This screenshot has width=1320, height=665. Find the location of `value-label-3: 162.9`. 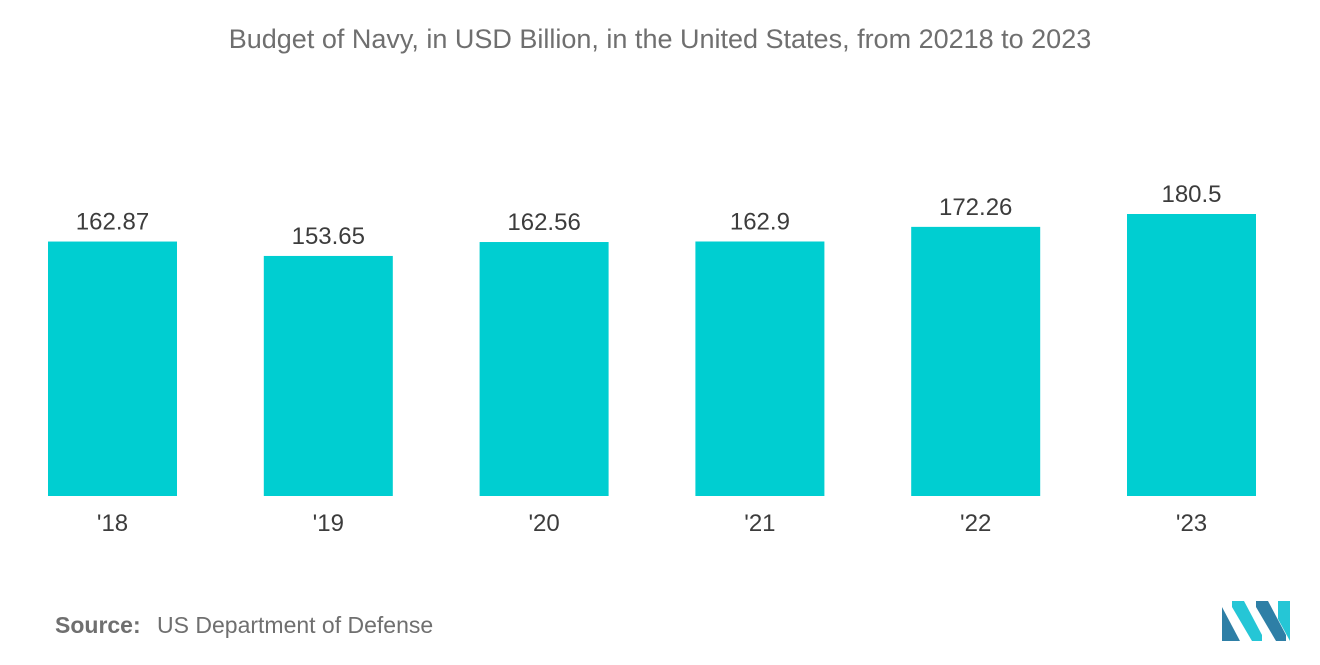

value-label-3: 162.9 is located at coordinates (760, 221).